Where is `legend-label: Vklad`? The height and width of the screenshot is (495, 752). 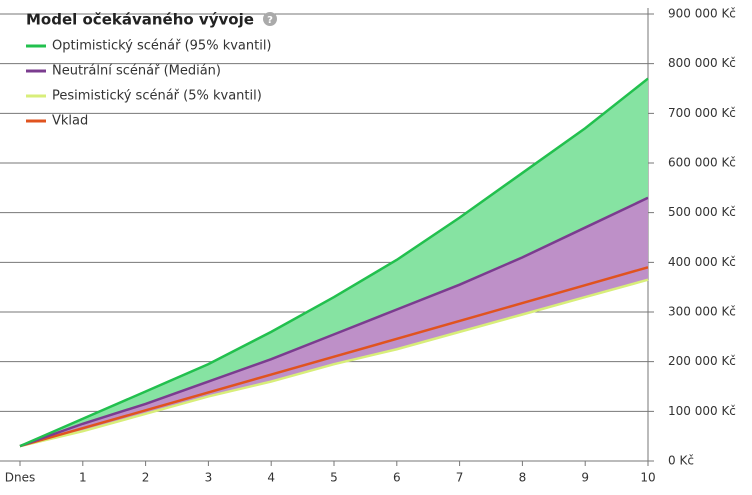
legend-label: Vklad is located at coordinates (70, 121).